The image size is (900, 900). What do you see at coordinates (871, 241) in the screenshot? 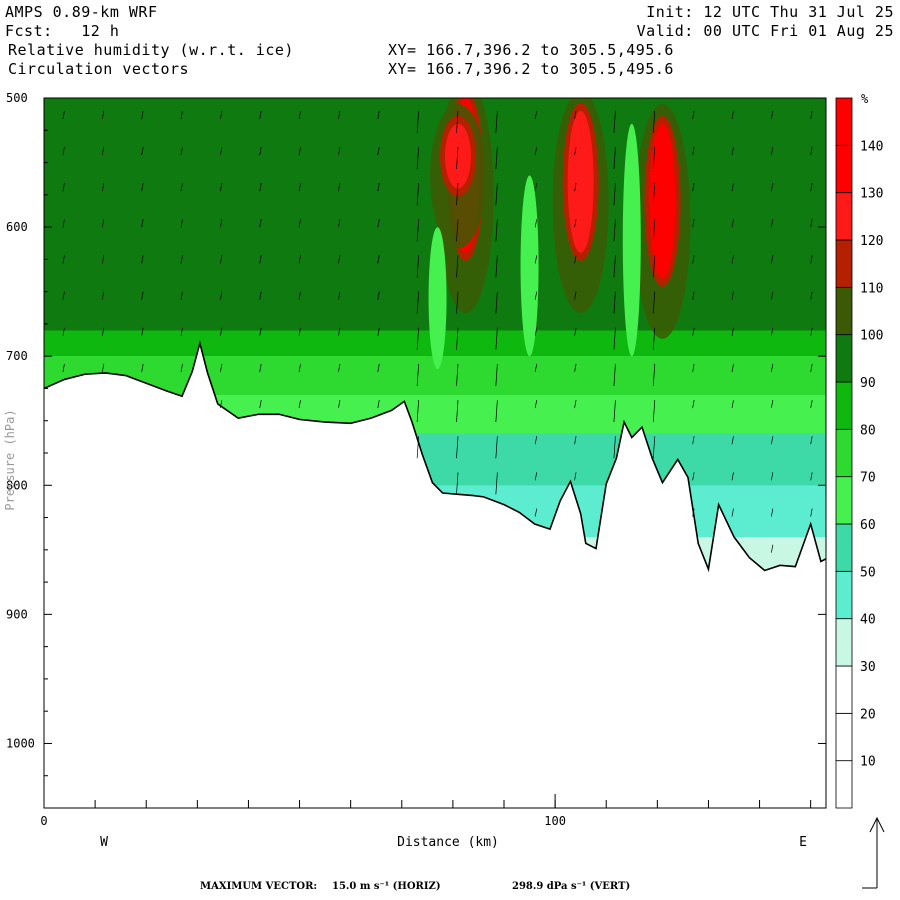
I see `colorbar-label: 120` at bounding box center [871, 241].